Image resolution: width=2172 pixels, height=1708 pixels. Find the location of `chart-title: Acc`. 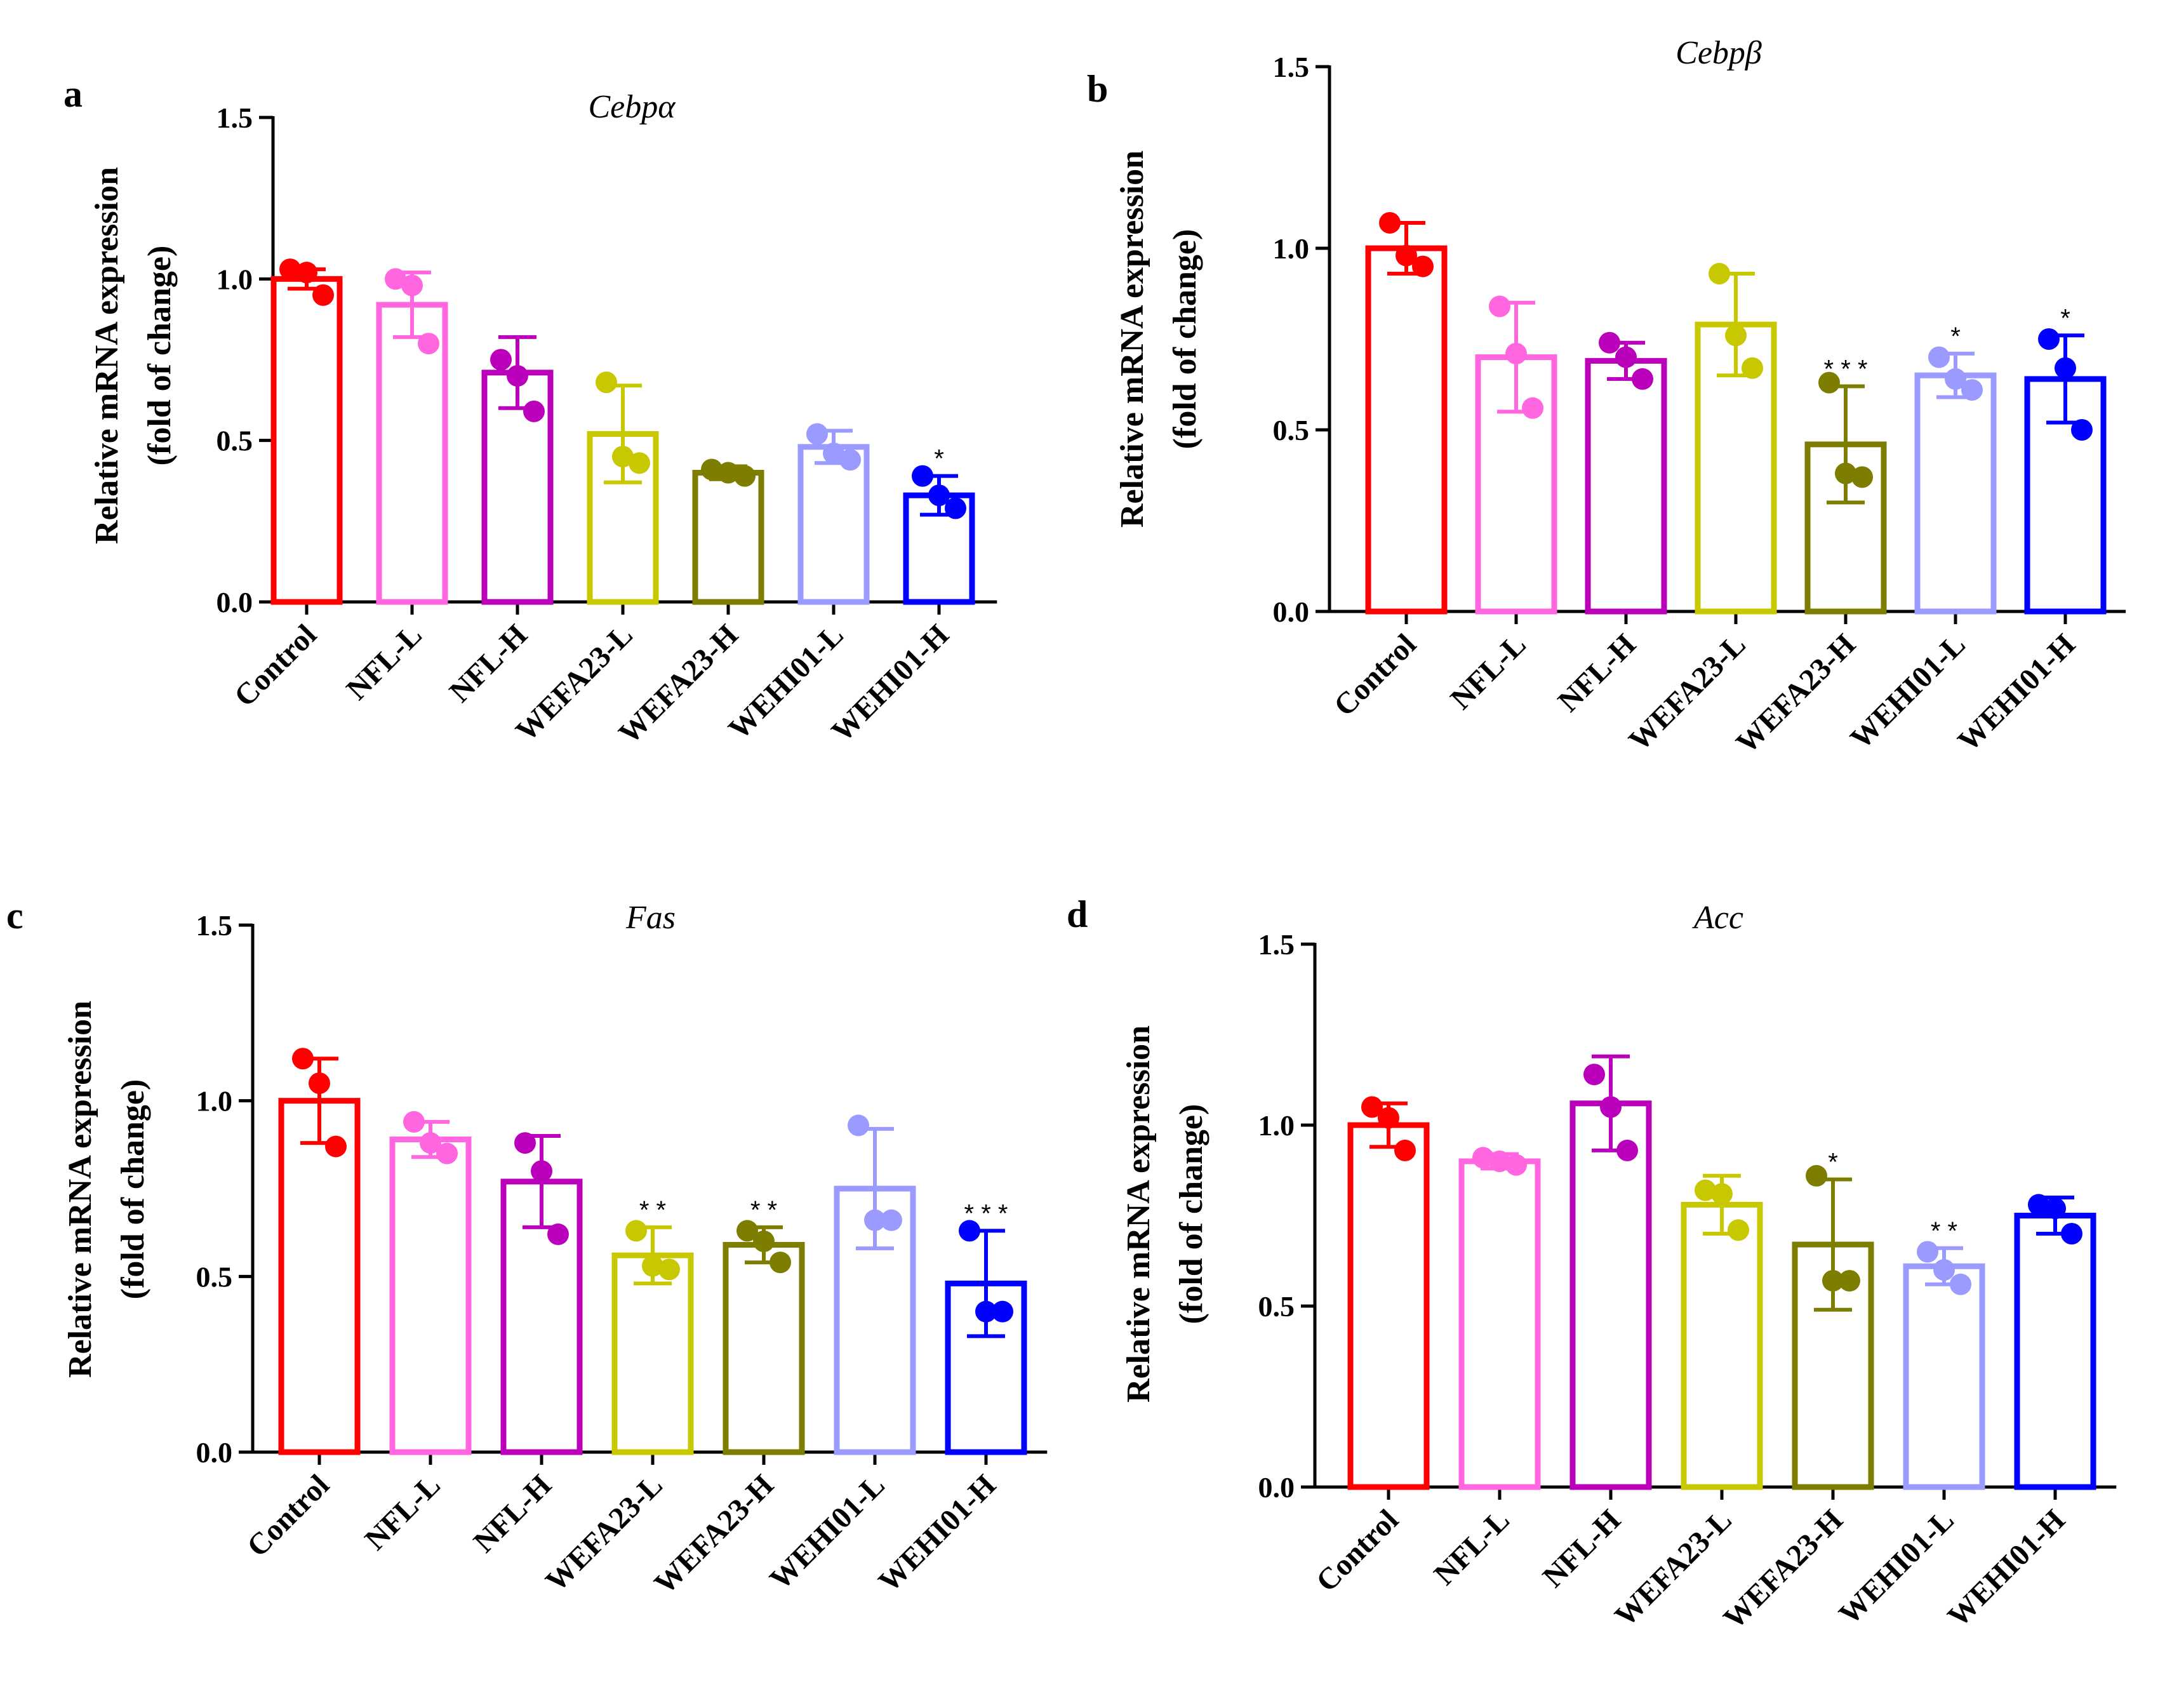

chart-title: Acc is located at coordinates (1717, 918).